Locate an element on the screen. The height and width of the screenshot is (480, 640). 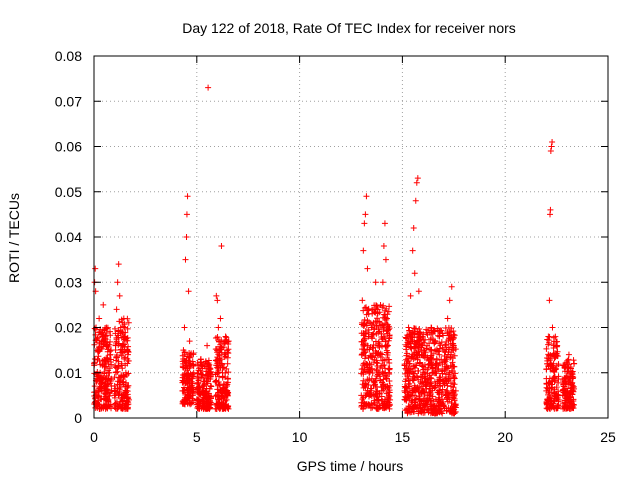
y-tick-label: 0.04 is located at coordinates (68, 237).